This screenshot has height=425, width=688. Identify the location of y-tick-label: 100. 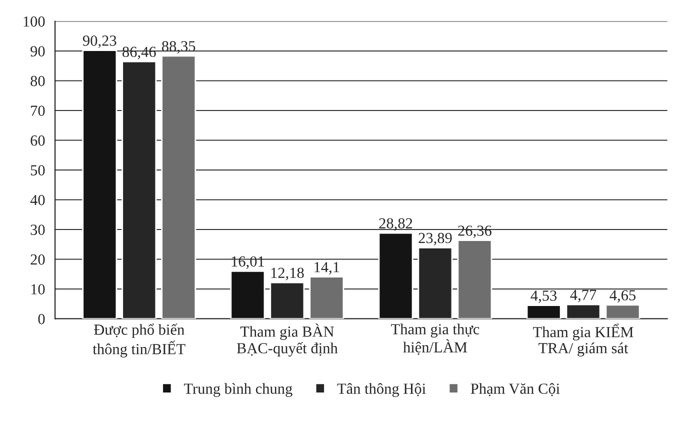
(34, 21).